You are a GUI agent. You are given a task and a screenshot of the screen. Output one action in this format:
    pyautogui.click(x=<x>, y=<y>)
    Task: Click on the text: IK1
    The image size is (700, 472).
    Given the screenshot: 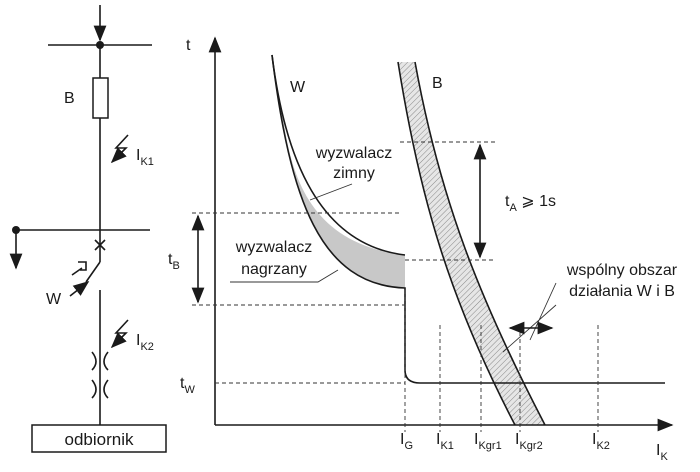 What is the action you would take?
    pyautogui.click(x=145, y=157)
    